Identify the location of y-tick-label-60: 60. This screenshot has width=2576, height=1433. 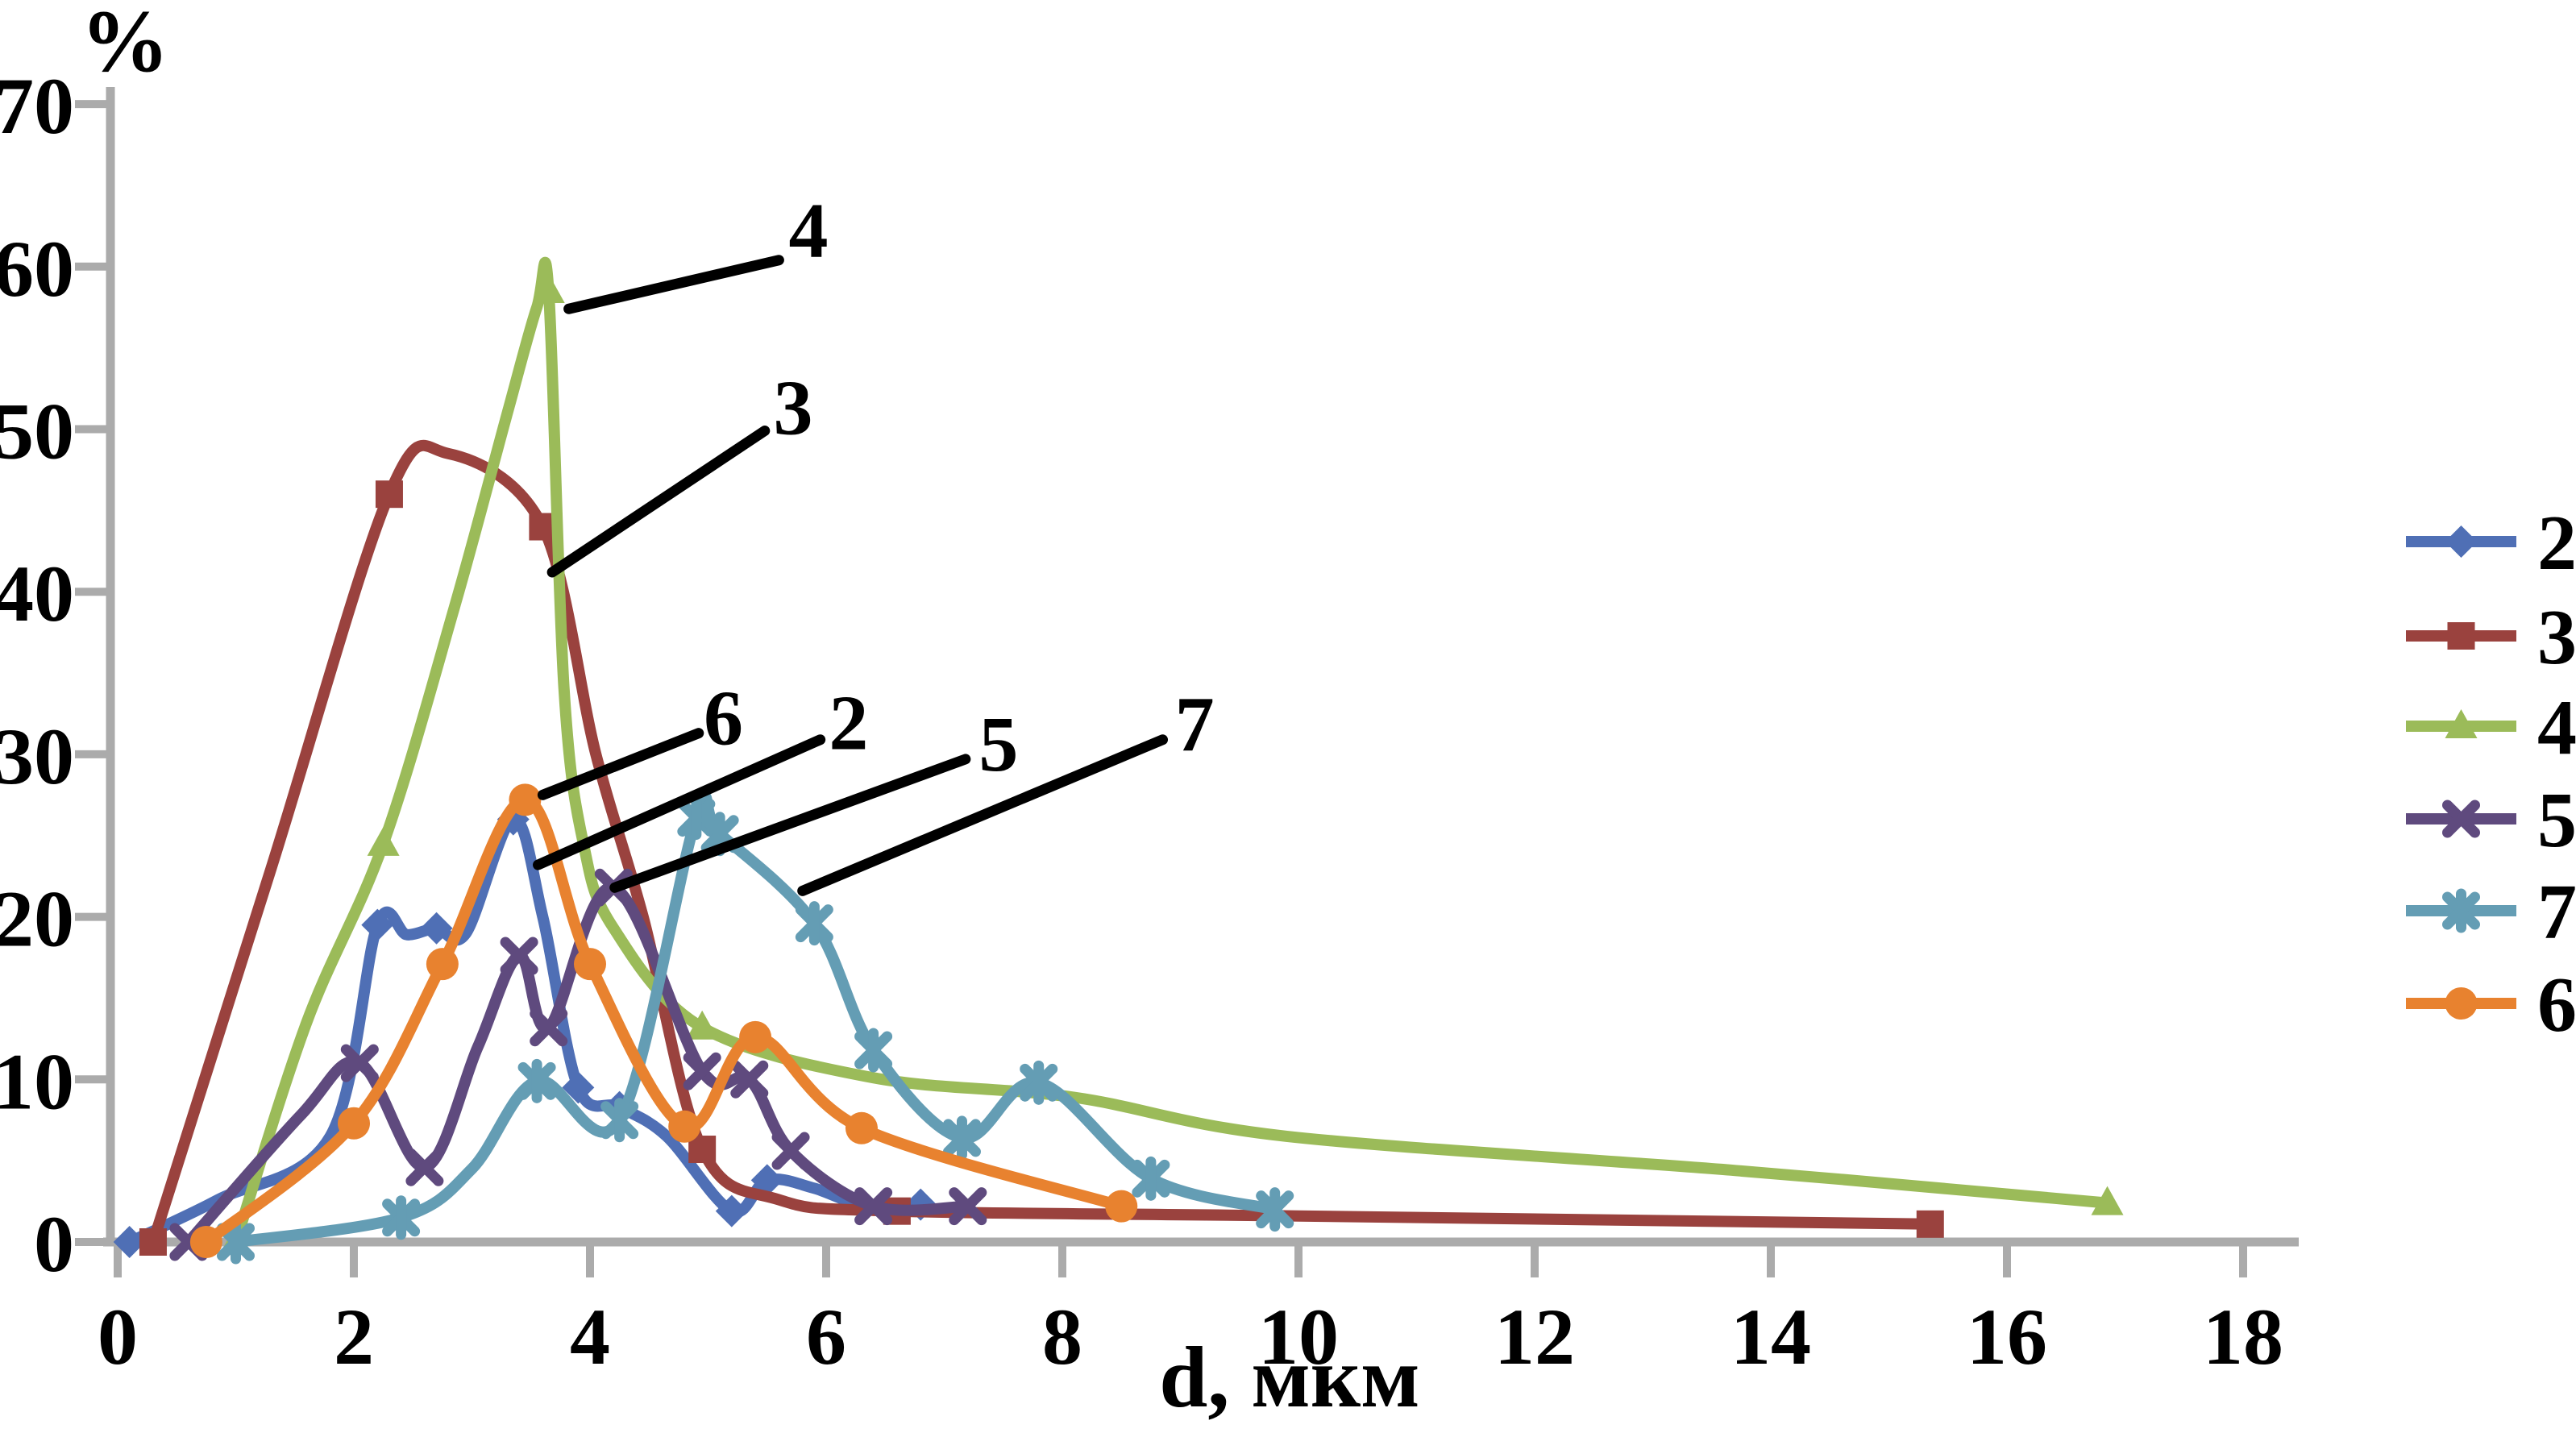
(37, 269).